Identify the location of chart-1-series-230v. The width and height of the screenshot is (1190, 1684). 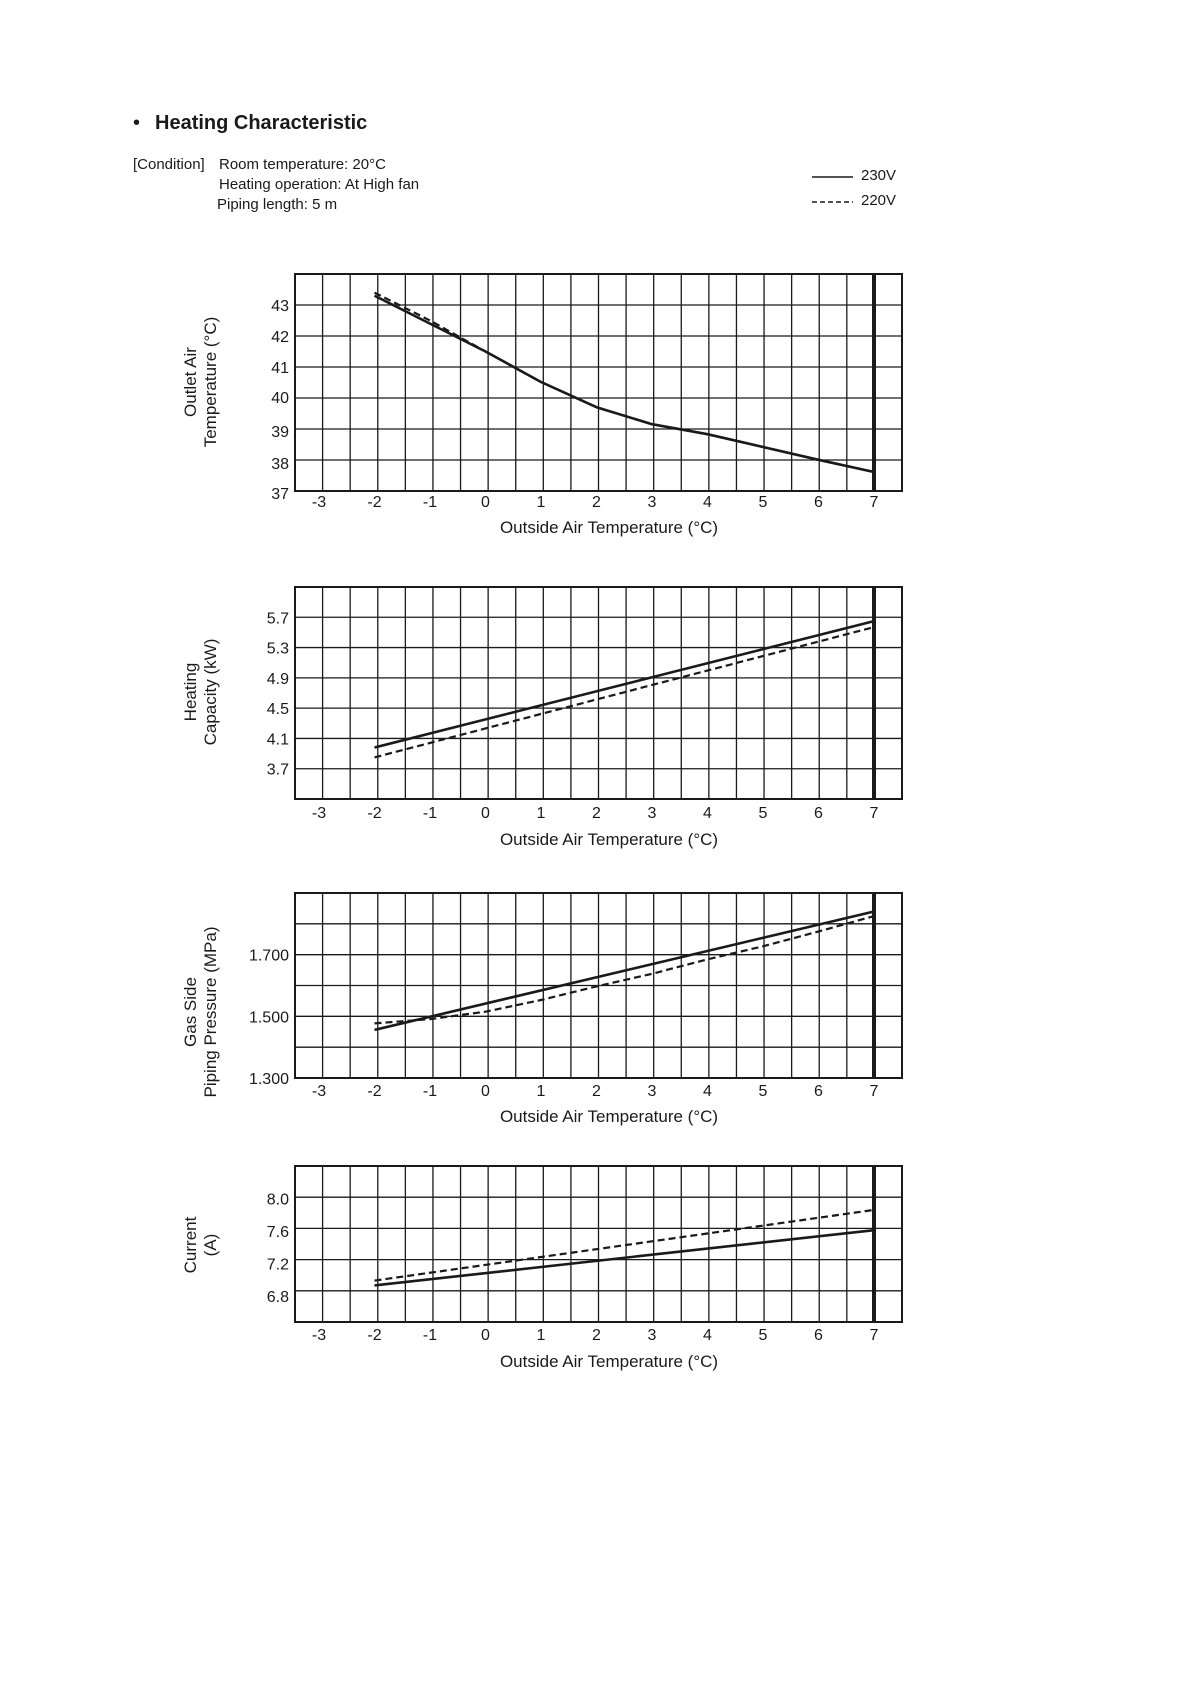
(624, 384).